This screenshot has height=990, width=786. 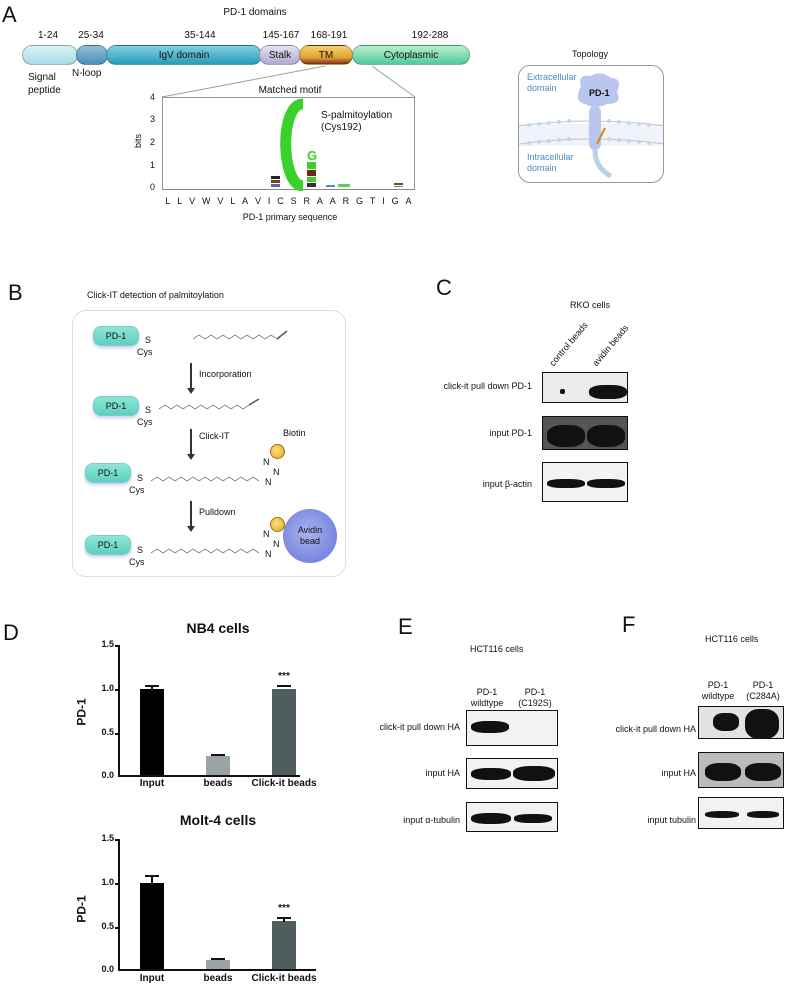 What do you see at coordinates (444, 287) in the screenshot?
I see `panel-c-letter: C` at bounding box center [444, 287].